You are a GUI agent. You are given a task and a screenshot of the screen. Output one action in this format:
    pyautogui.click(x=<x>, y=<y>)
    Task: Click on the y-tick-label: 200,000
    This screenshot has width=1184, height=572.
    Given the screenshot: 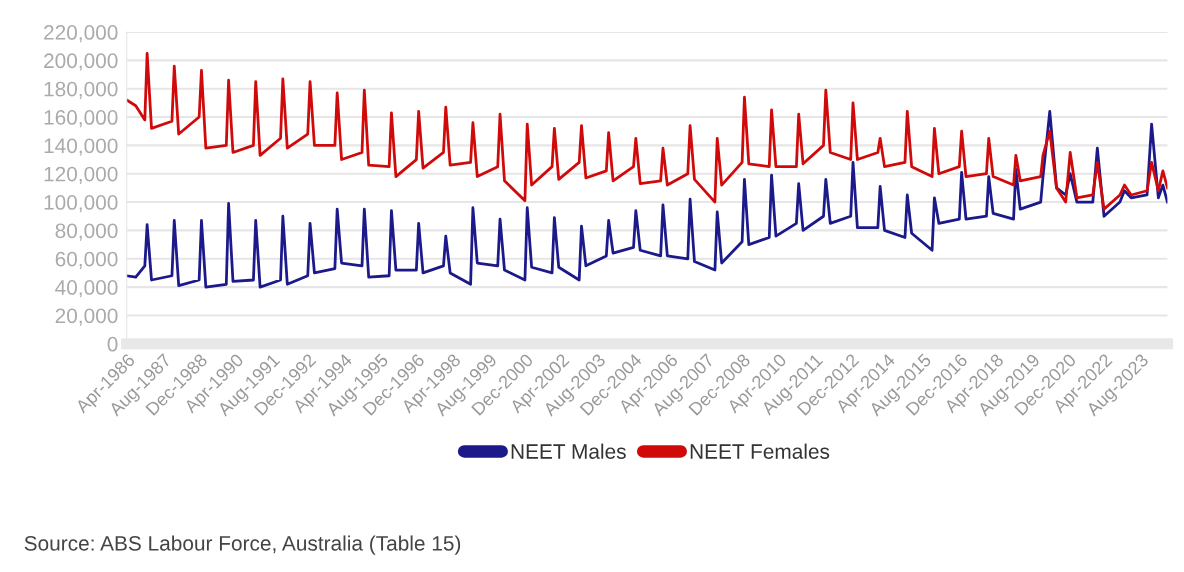 What is the action you would take?
    pyautogui.click(x=81, y=62)
    